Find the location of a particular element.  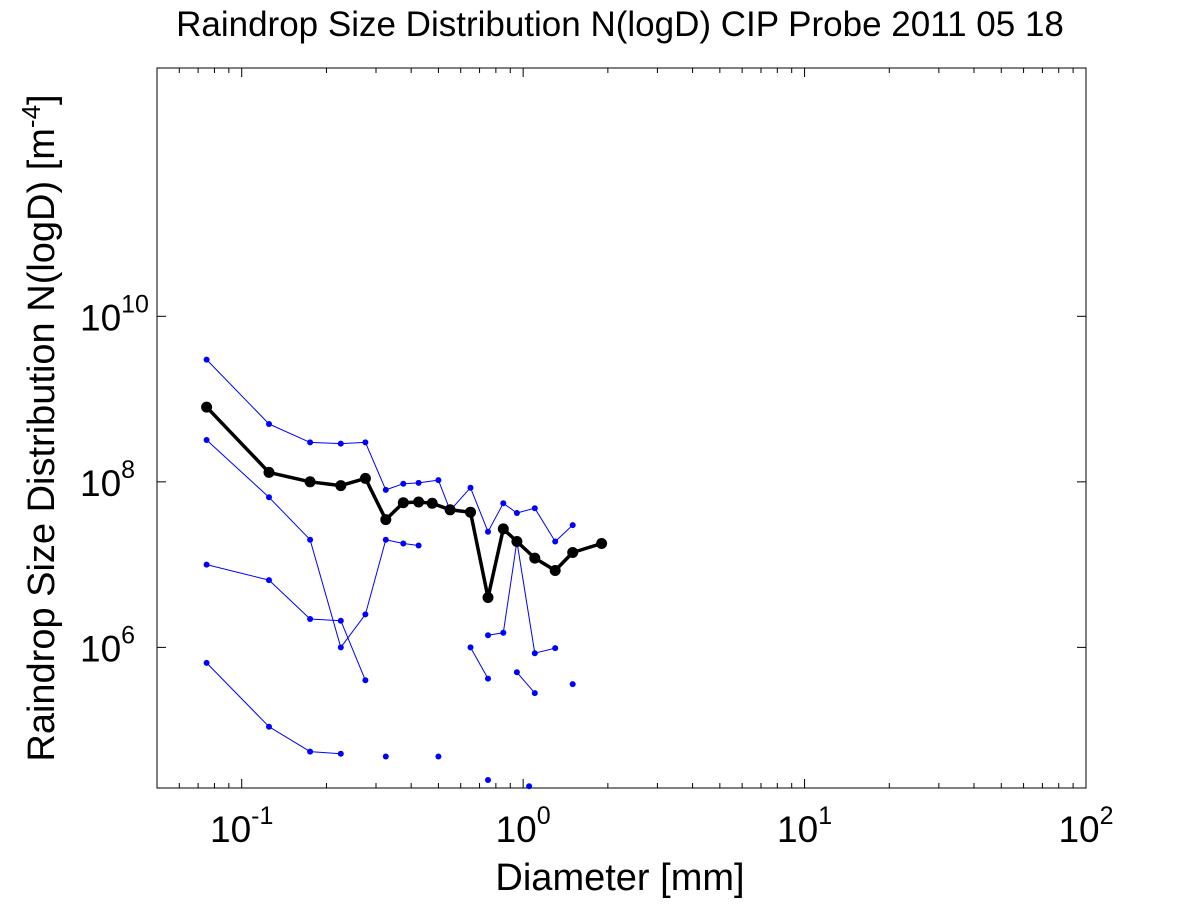

y-tick-exponent: 10 is located at coordinates (135, 304).